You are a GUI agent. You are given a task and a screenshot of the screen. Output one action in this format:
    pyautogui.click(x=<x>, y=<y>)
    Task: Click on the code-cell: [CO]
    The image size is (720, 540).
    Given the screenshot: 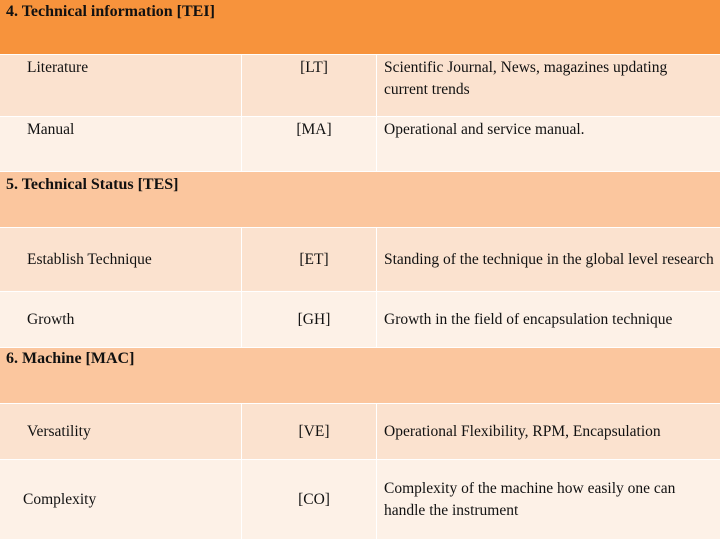 What is the action you would take?
    pyautogui.click(x=308, y=499)
    